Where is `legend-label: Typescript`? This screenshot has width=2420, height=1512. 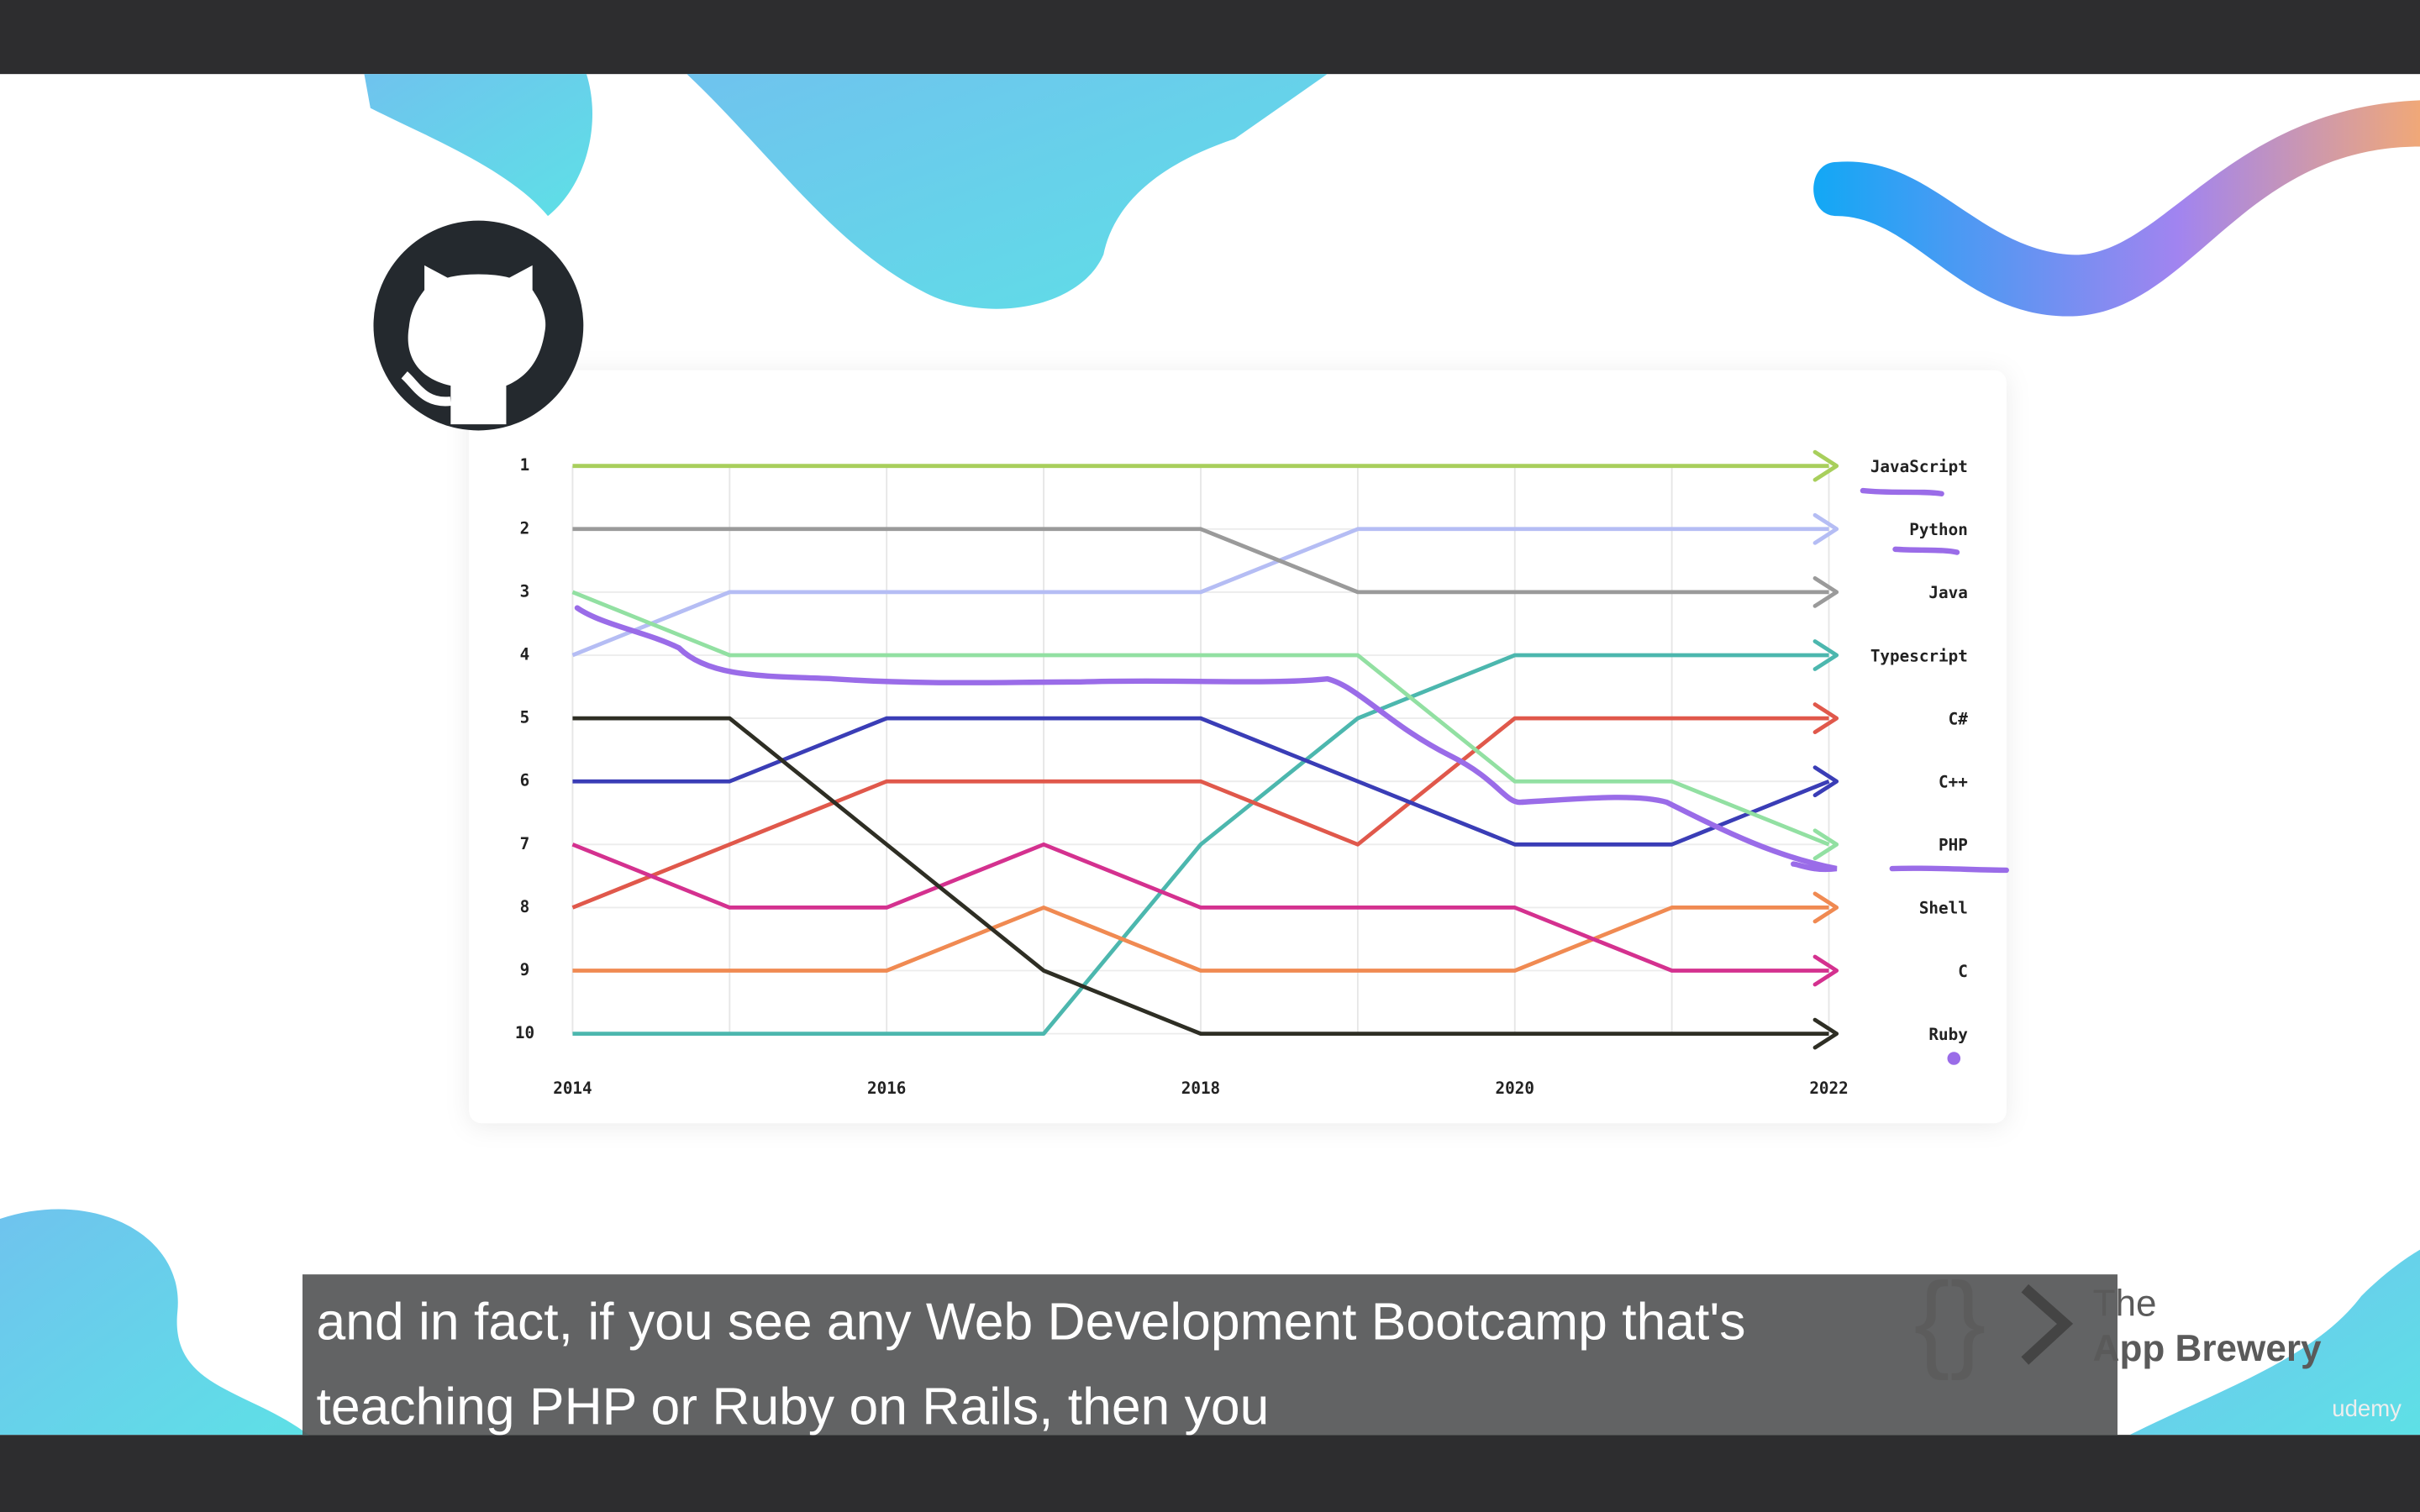 legend-label: Typescript is located at coordinates (1919, 655).